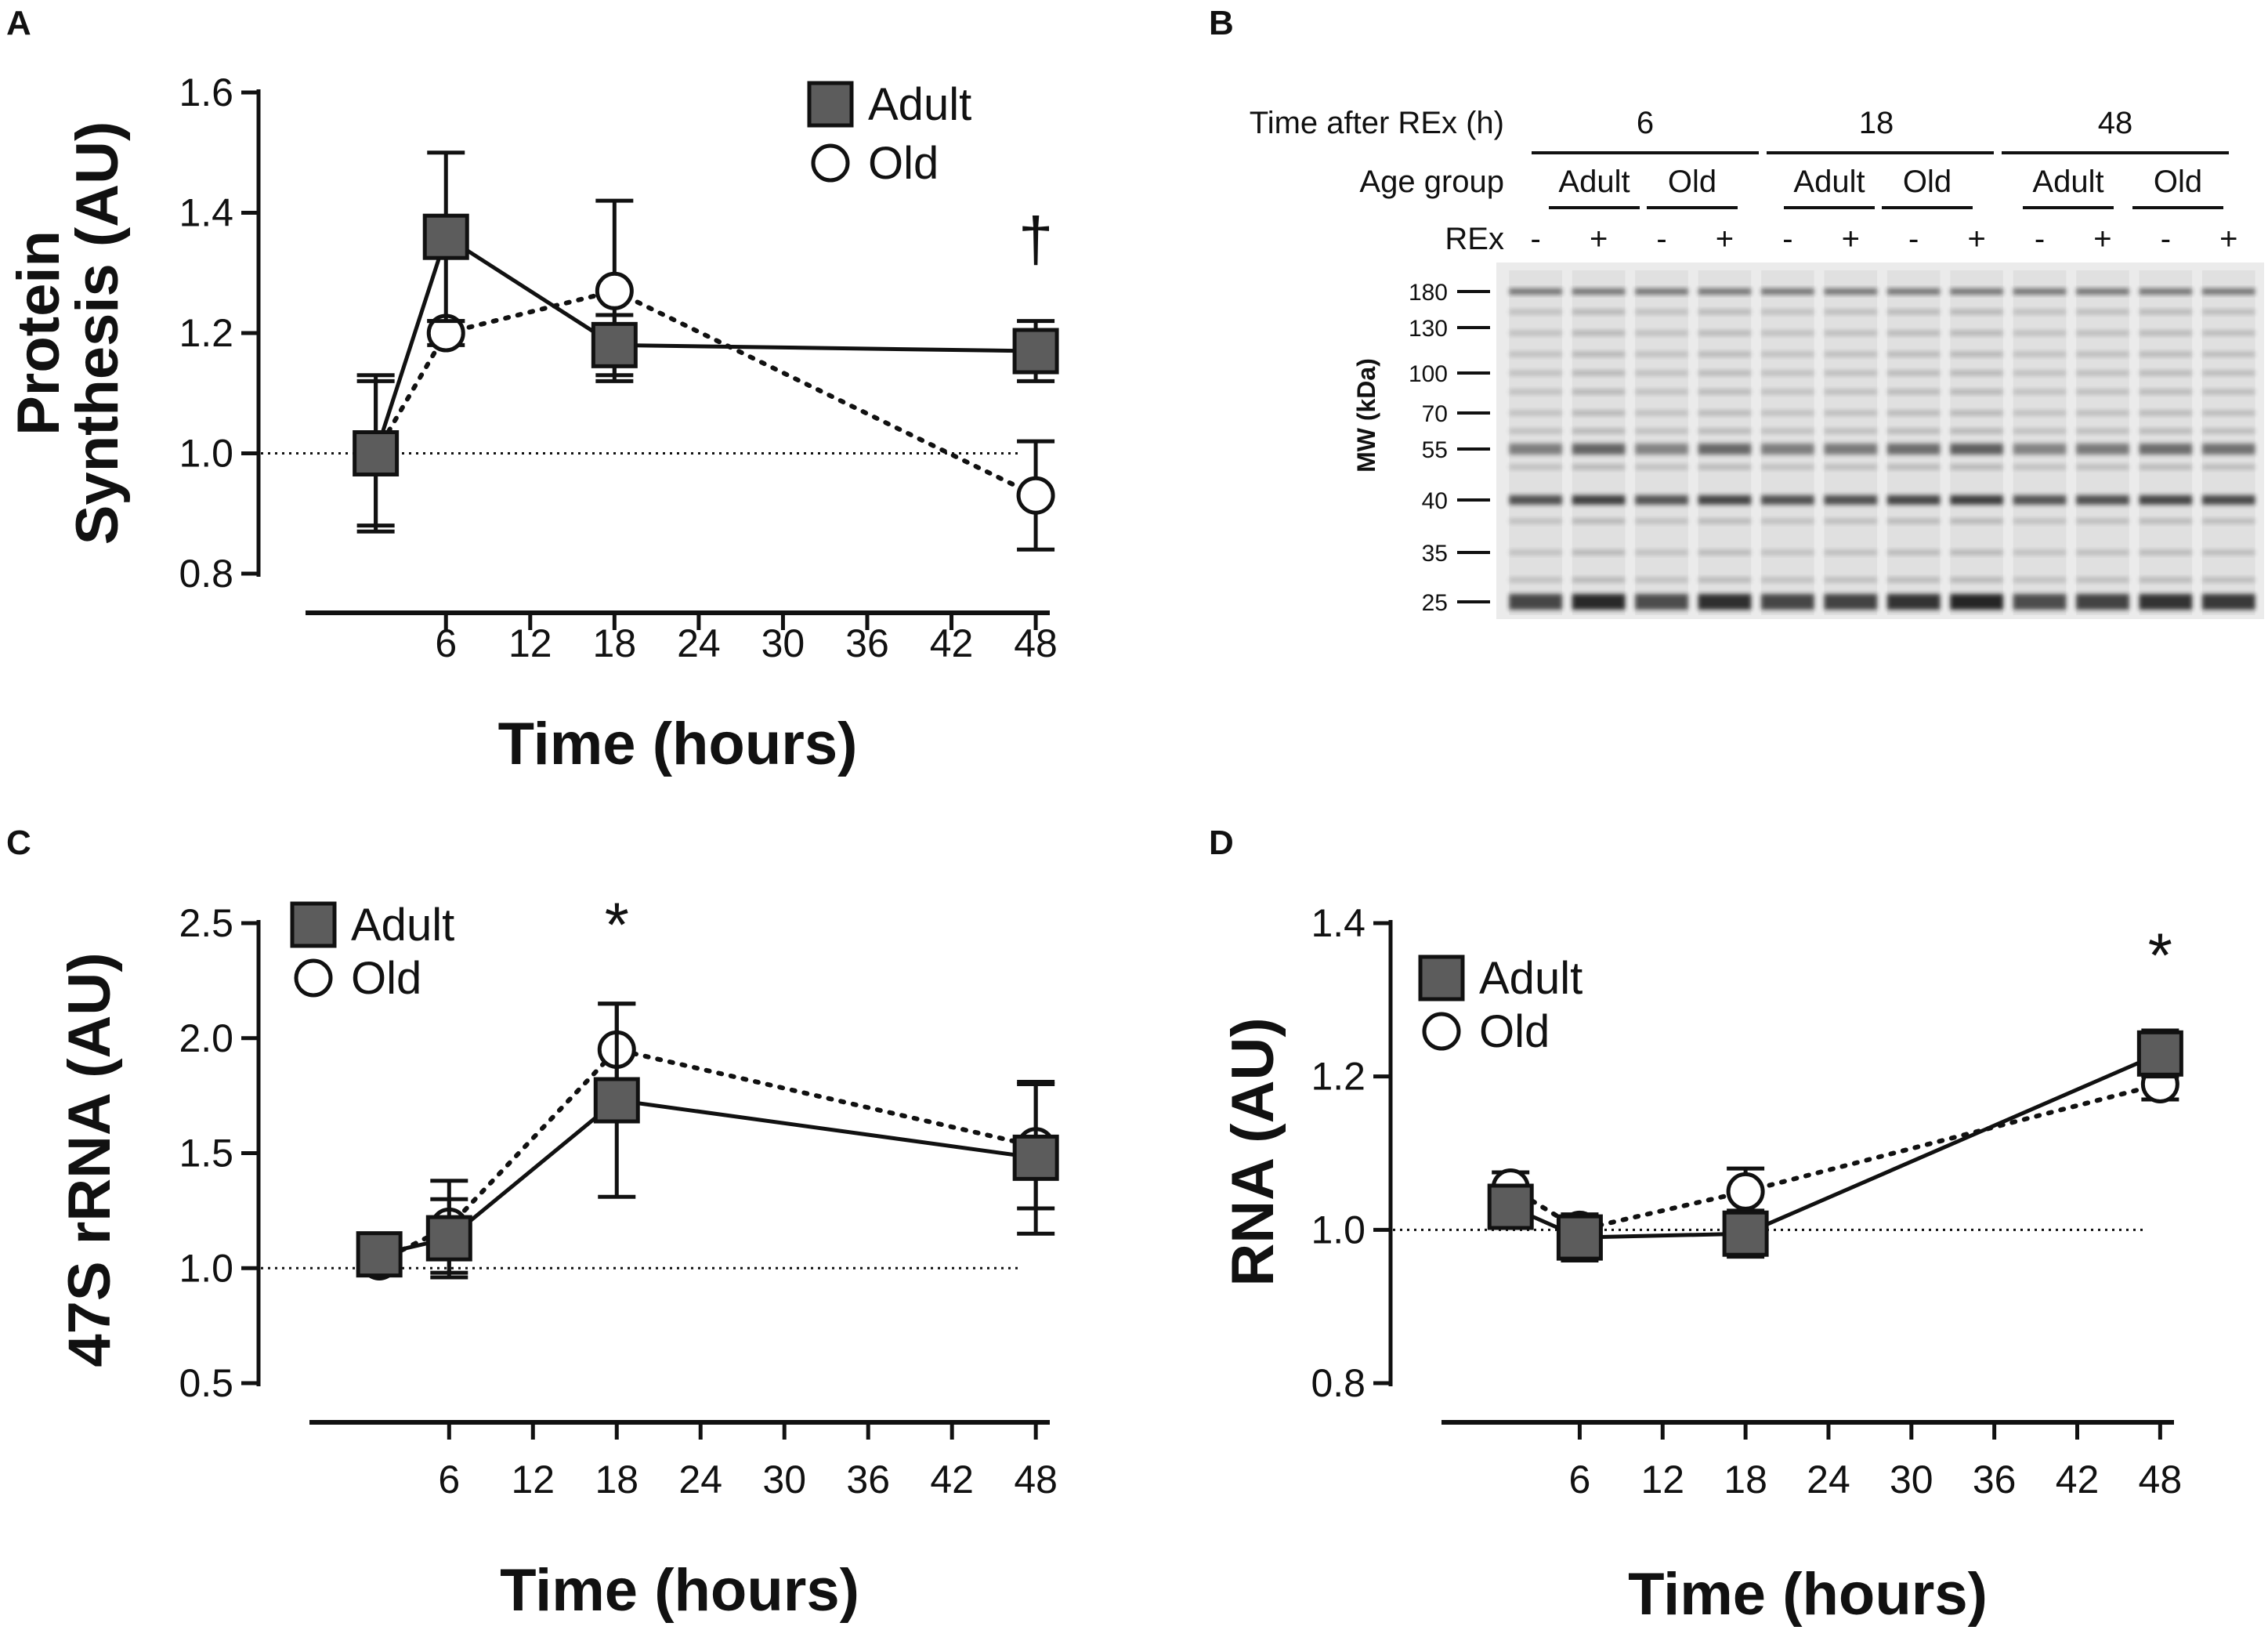 The width and height of the screenshot is (2268, 1630). I want to click on time-group-48: 48, so click(2115, 123).